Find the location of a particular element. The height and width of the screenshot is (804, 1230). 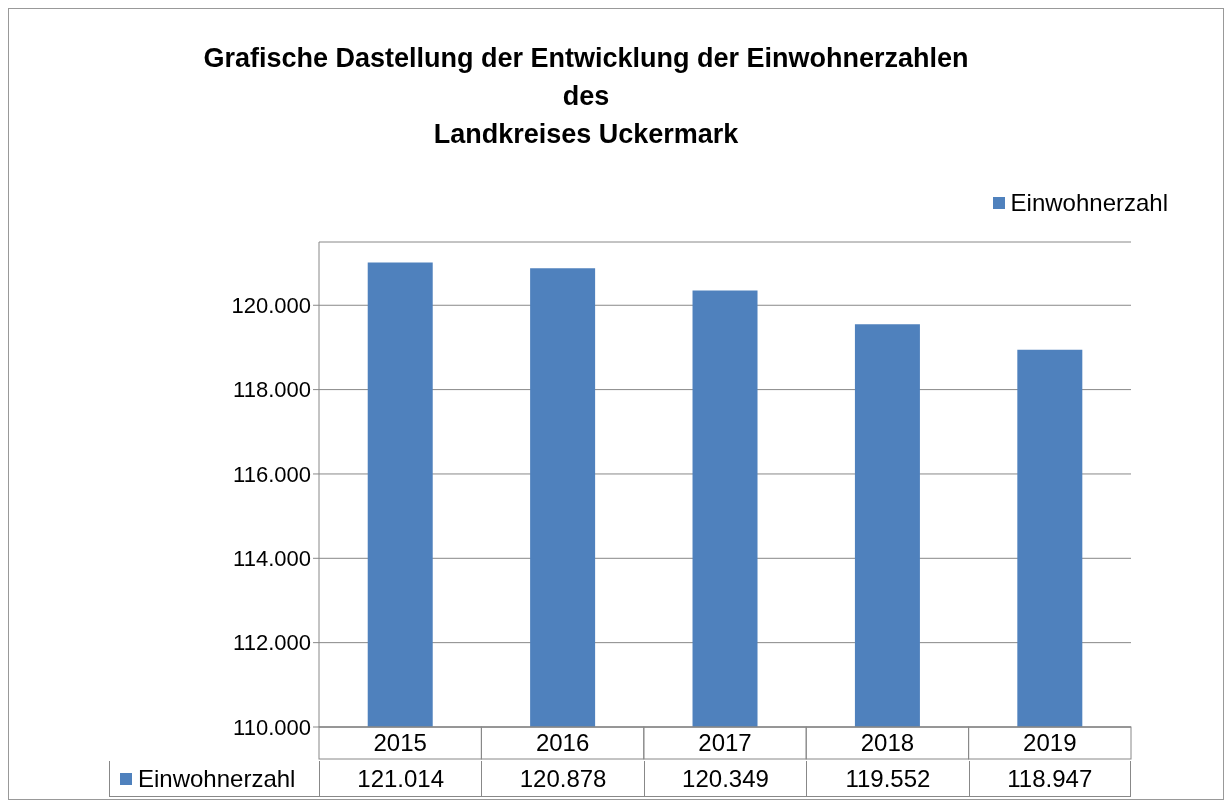

y-tick-label: 114.000 is located at coordinates (272, 559).